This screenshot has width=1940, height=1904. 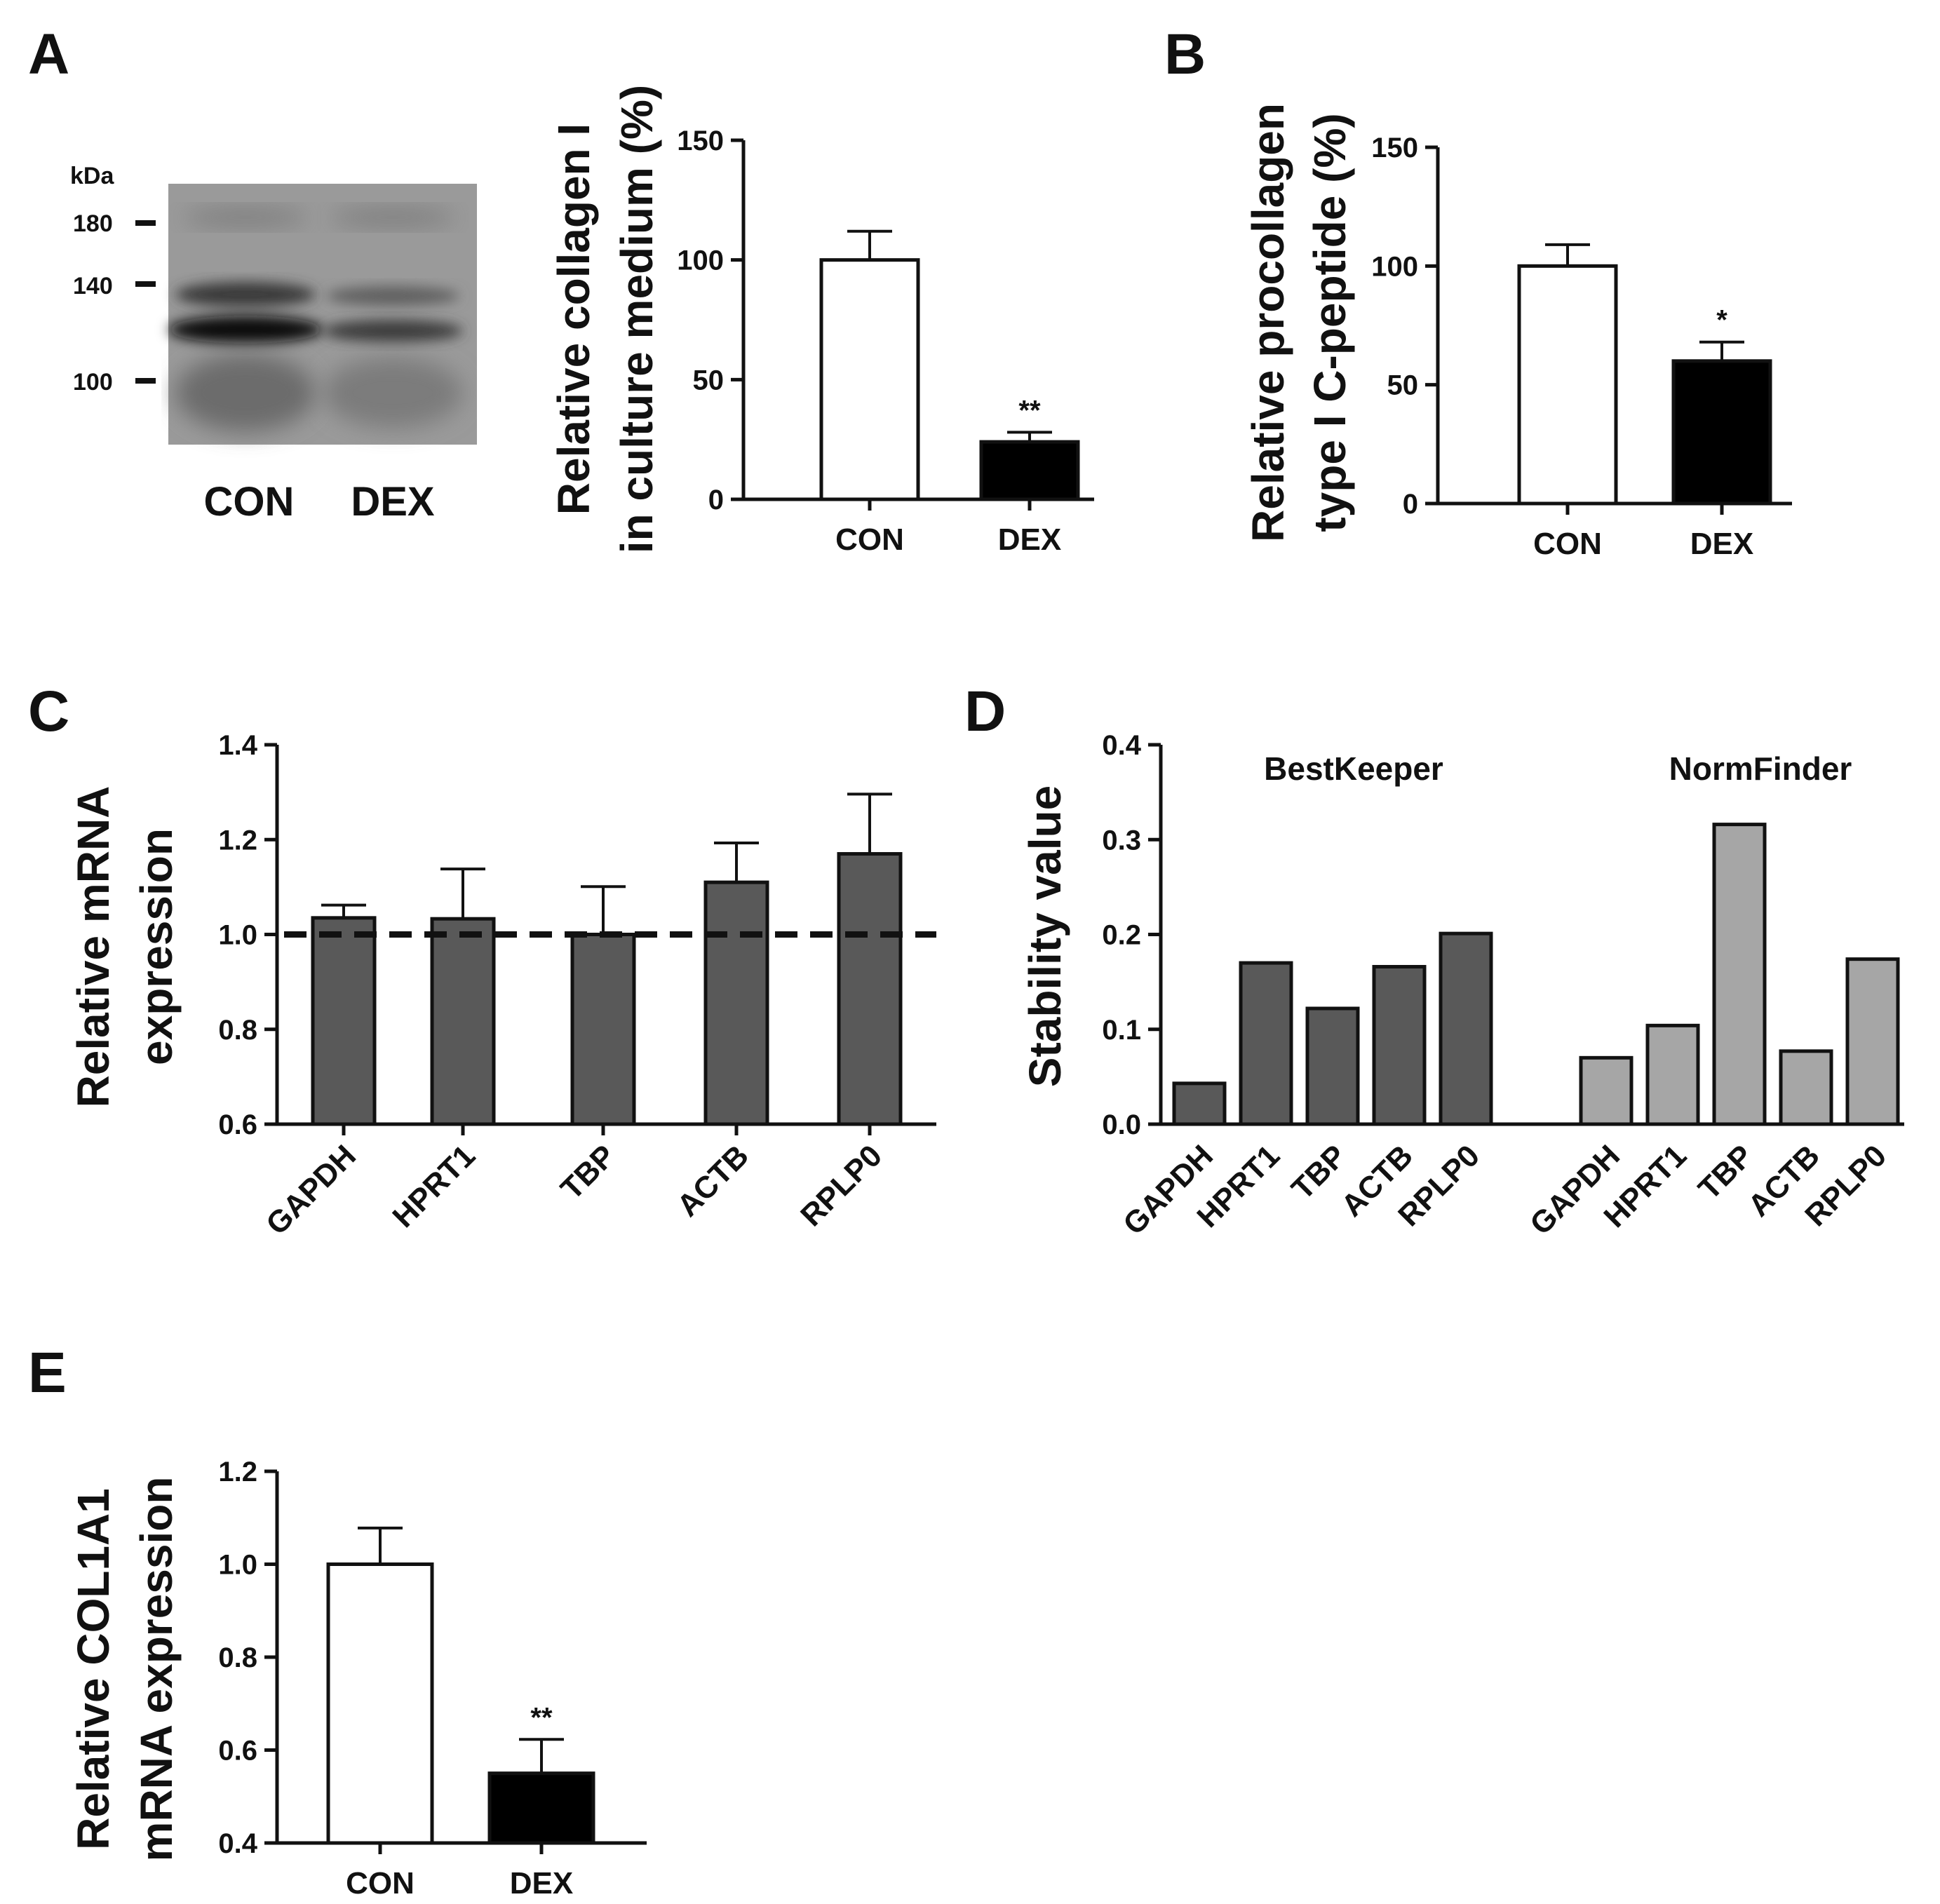 What do you see at coordinates (1873, 1042) in the screenshot?
I see `chart-d-bar-normfinder-rplp0` at bounding box center [1873, 1042].